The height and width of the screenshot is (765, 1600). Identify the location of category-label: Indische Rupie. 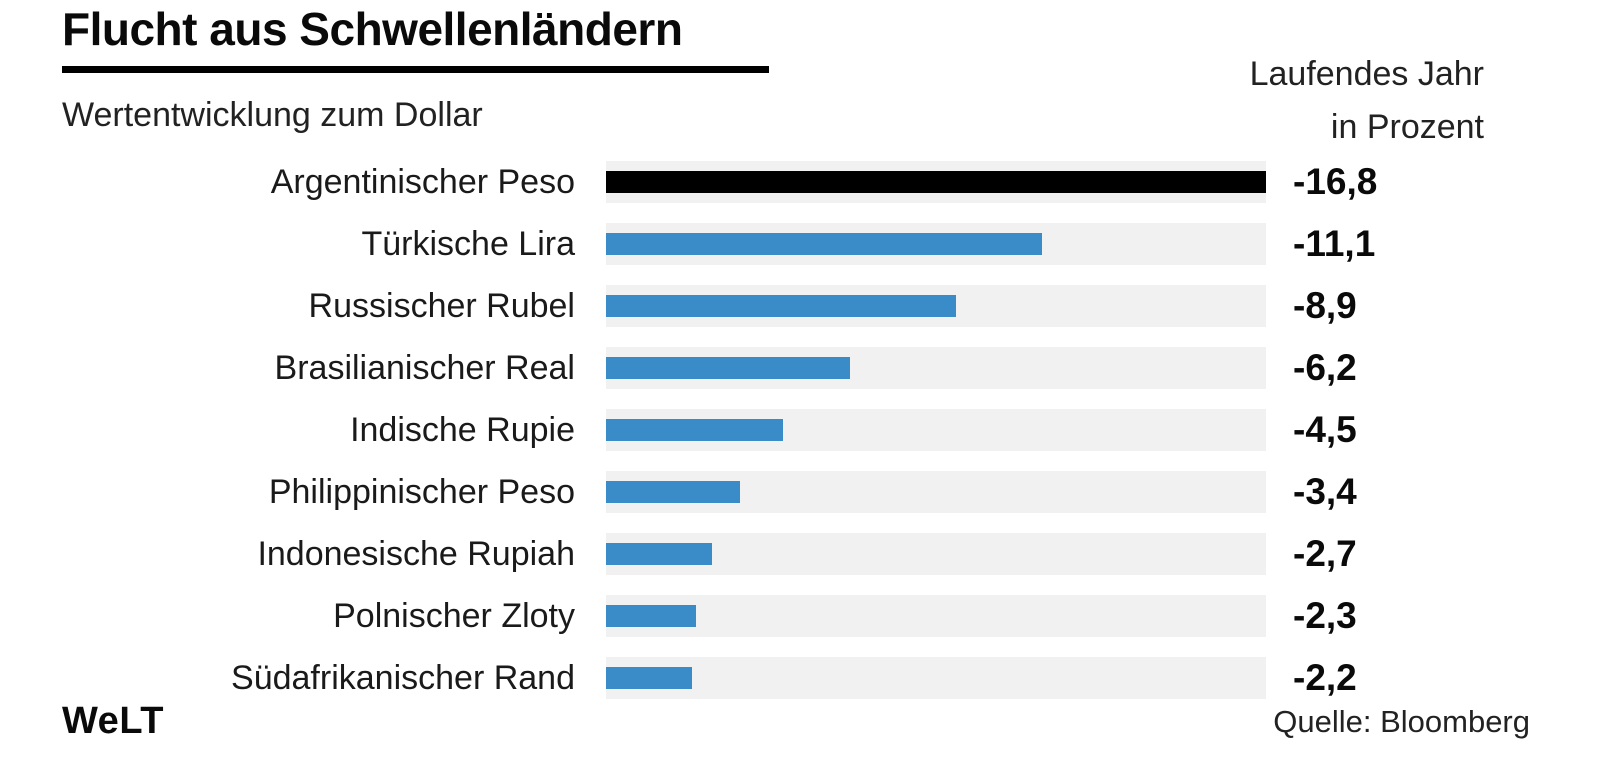
(462, 429).